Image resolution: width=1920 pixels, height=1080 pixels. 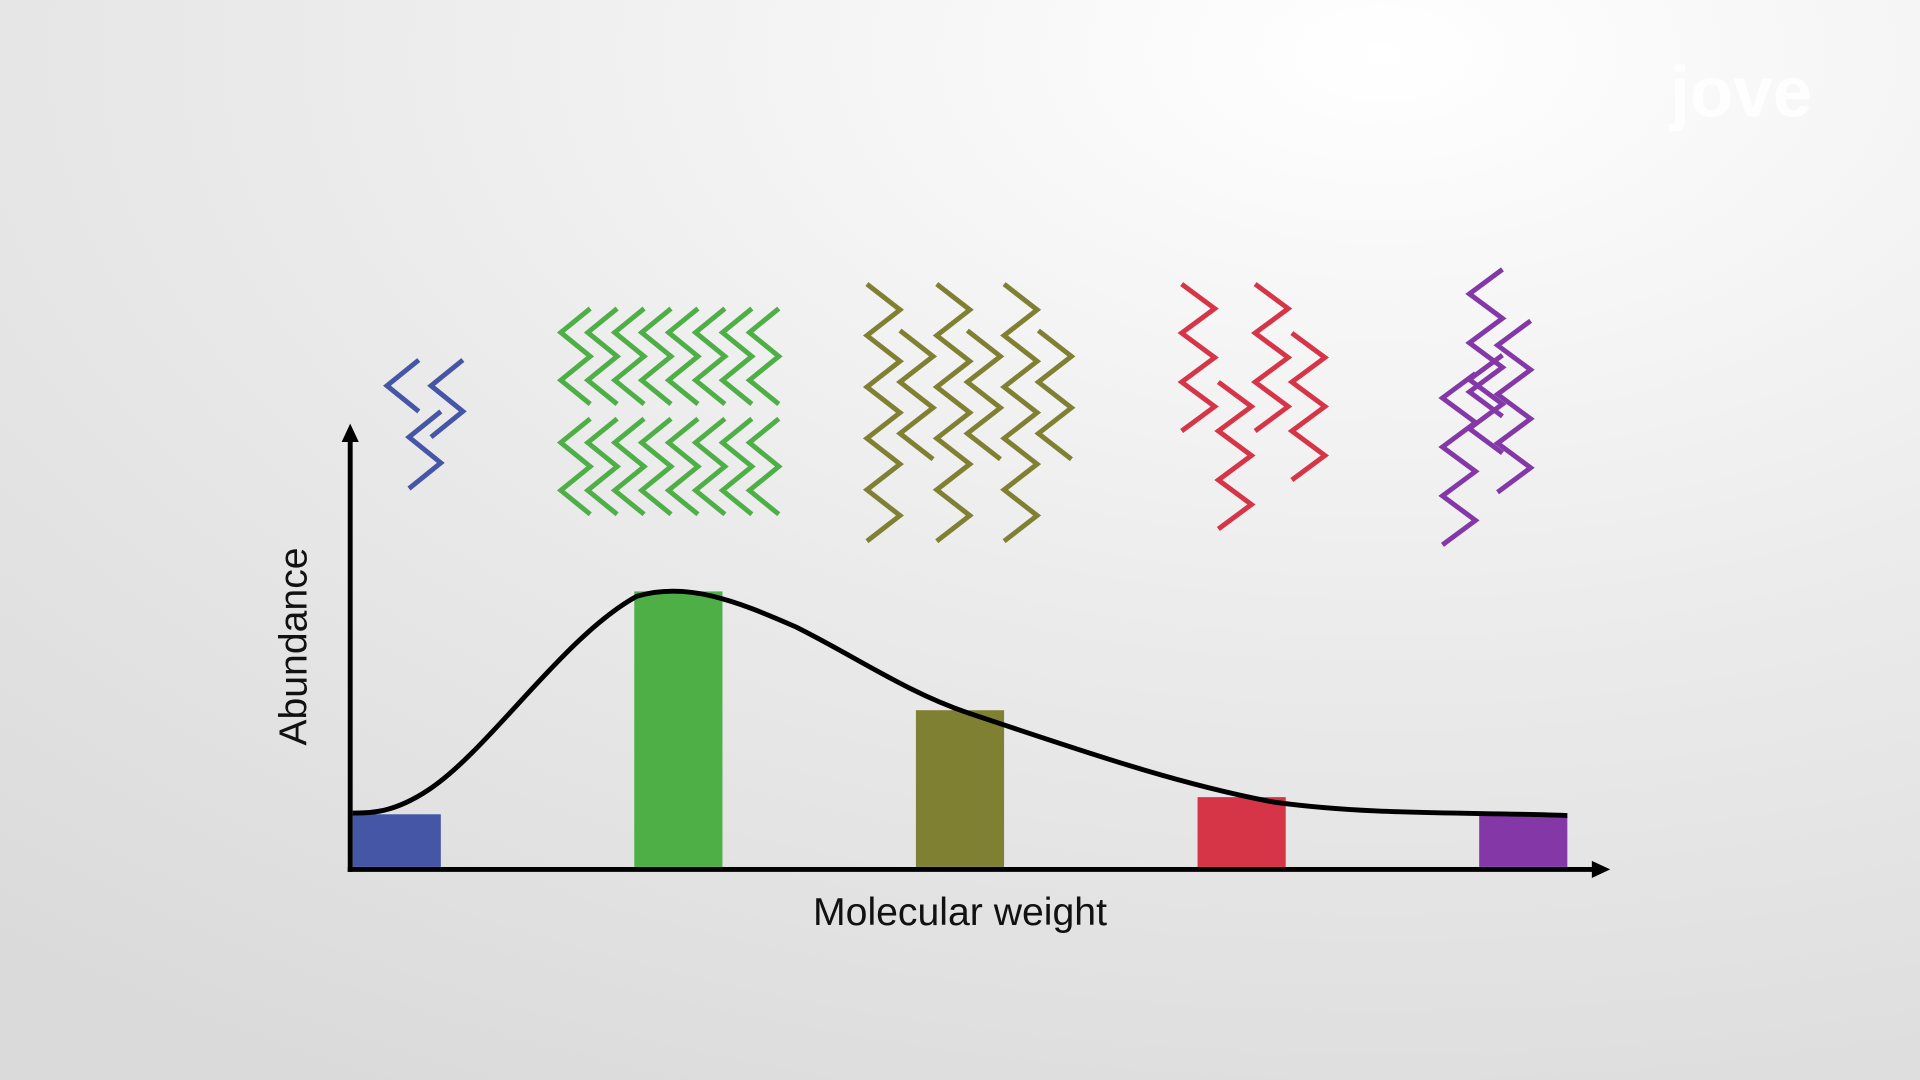 What do you see at coordinates (1601, 869) in the screenshot?
I see `x-axis-arrow` at bounding box center [1601, 869].